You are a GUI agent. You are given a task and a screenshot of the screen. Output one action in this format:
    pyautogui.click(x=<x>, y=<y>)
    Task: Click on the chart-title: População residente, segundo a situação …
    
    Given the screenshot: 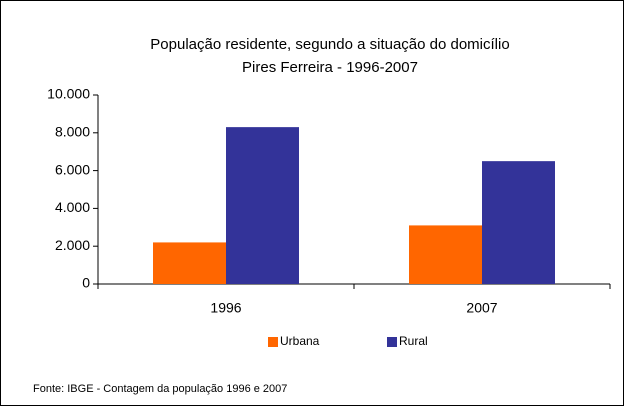 What is the action you would take?
    pyautogui.click(x=329, y=44)
    